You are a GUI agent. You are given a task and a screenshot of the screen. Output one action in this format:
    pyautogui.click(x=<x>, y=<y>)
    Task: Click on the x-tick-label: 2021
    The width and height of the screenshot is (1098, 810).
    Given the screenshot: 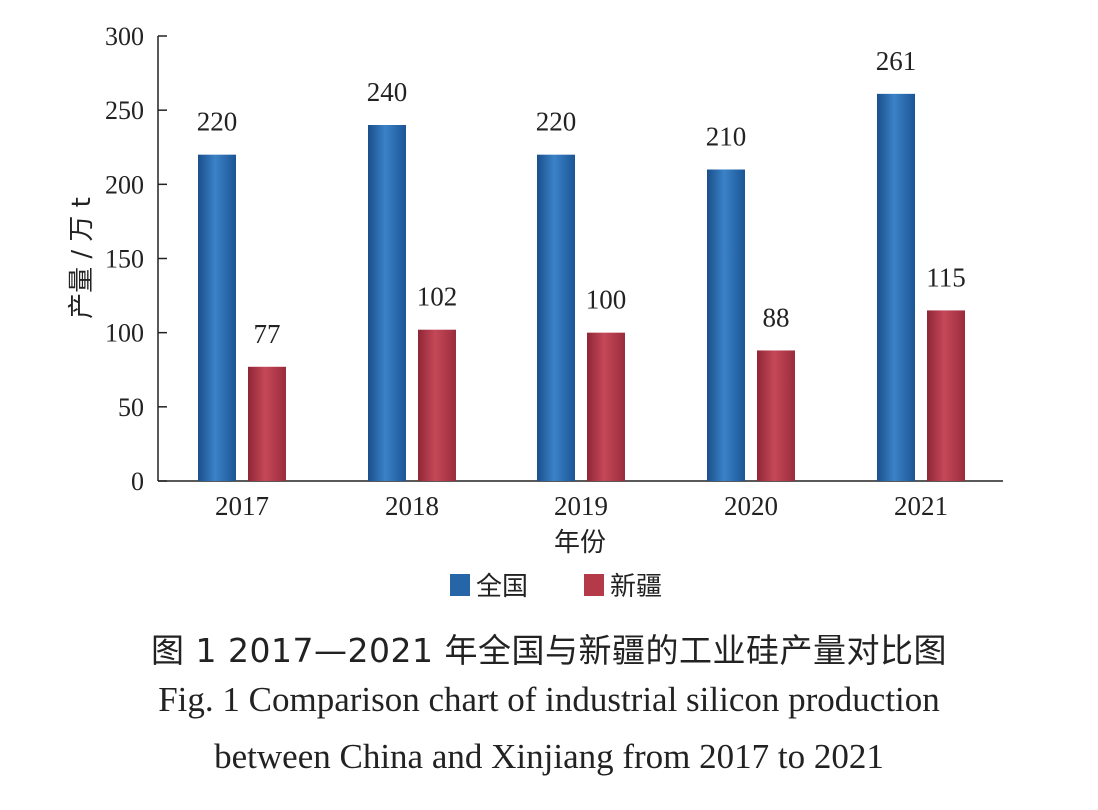 What is the action you would take?
    pyautogui.click(x=921, y=506)
    